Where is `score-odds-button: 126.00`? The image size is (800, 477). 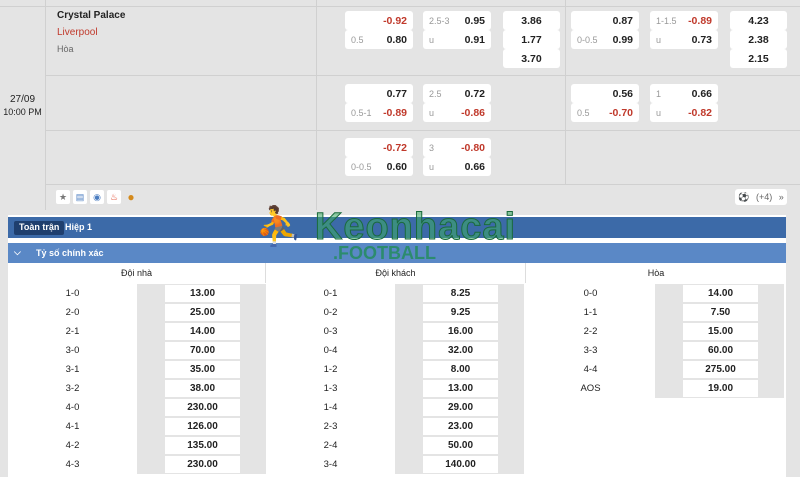
score-odds-button: 126.00 is located at coordinates (202, 426).